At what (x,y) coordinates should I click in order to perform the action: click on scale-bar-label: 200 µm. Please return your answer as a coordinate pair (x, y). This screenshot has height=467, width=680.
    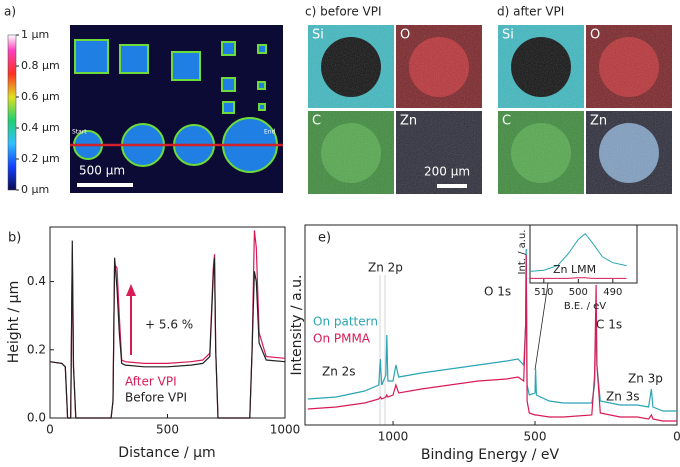
    Looking at the image, I should click on (447, 172).